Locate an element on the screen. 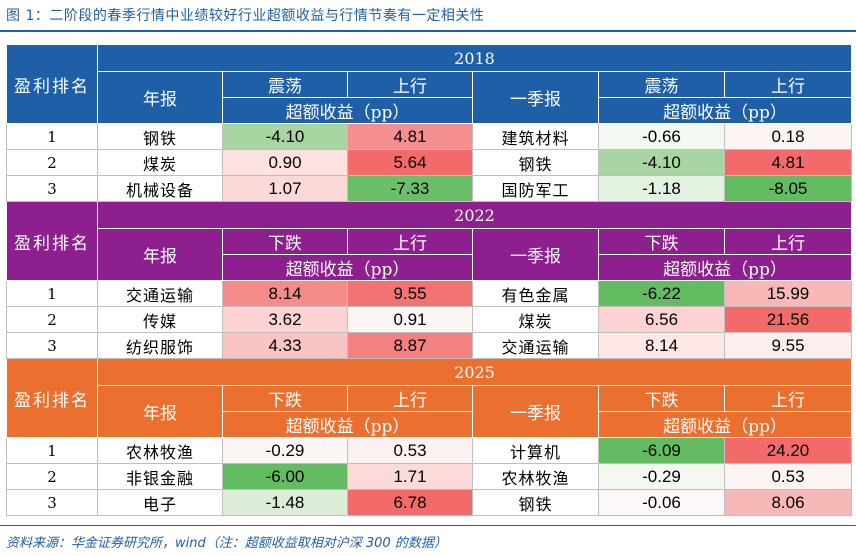 The width and height of the screenshot is (856, 556). title-rule is located at coordinates (428, 31).